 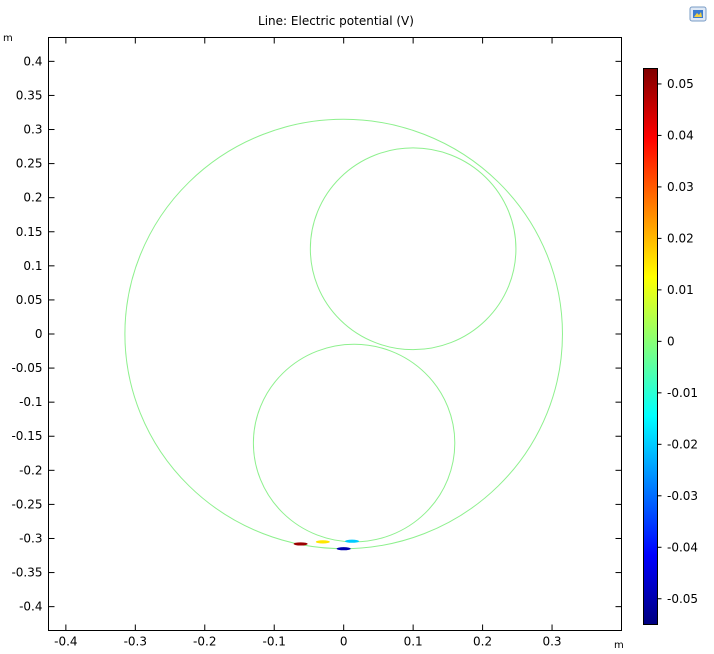 I want to click on y-tick-label: 0.2, so click(x=32, y=198).